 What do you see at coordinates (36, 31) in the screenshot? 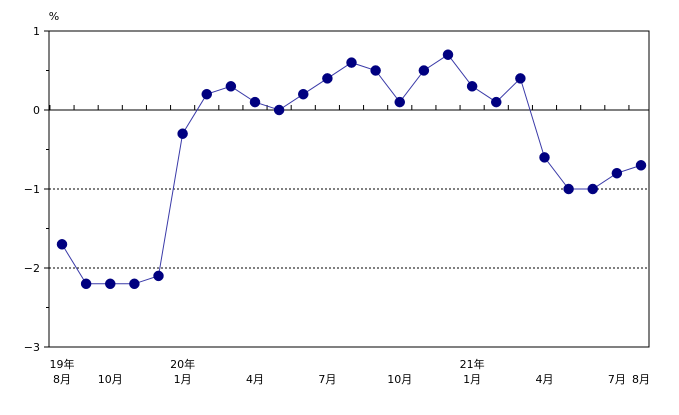
I see `y-tick-label: 1` at bounding box center [36, 31].